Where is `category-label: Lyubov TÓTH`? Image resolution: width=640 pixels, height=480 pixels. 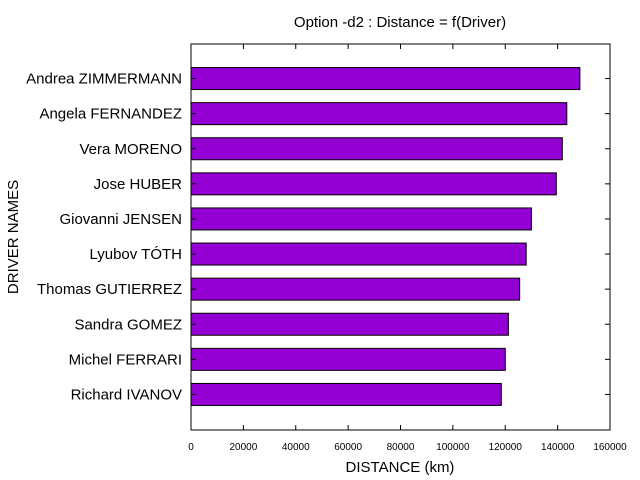 category-label: Lyubov TÓTH is located at coordinates (135, 254).